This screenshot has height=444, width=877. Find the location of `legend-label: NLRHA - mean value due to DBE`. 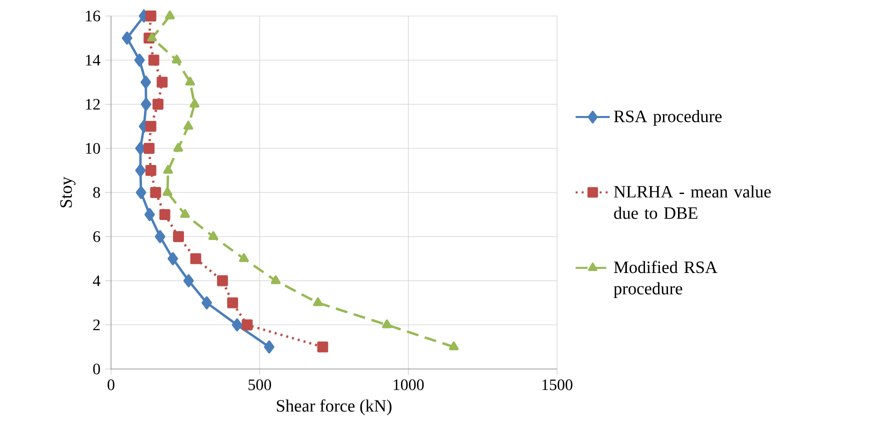

legend-label: NLRHA - mean value due to DBE is located at coordinates (692, 202).